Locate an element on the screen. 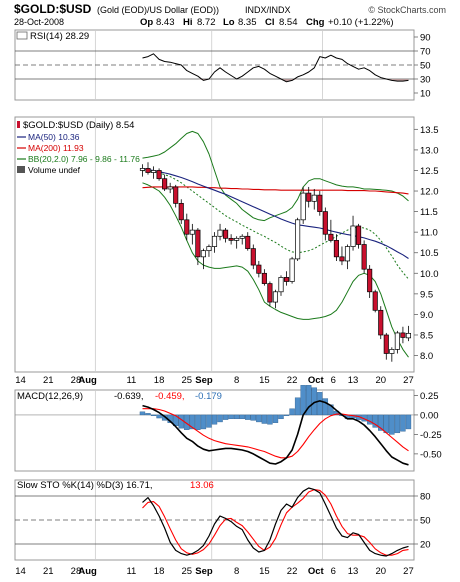 The height and width of the screenshot is (582, 460). stochastic-legend: Slow STO %K(14) %D(3) 16.71, 13.06 is located at coordinates (115, 485).